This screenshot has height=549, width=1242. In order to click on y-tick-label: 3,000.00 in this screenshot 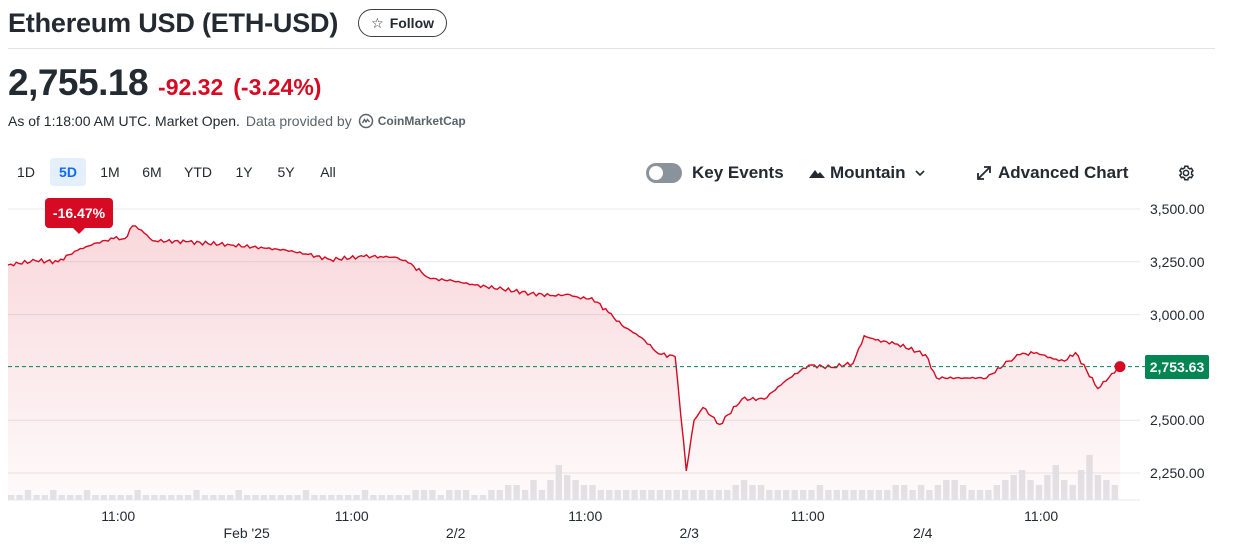, I will do `click(1177, 314)`.